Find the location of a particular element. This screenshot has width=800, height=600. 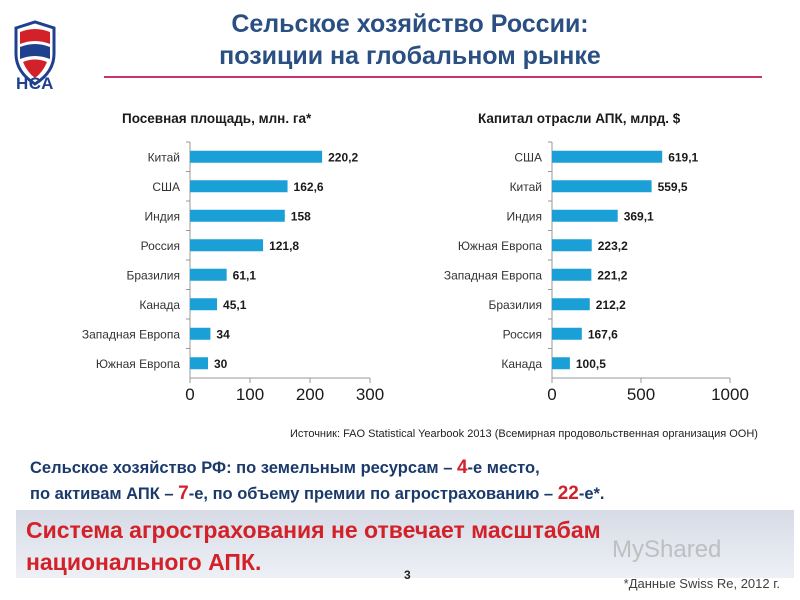

conclusion-banner is located at coordinates (405, 544).